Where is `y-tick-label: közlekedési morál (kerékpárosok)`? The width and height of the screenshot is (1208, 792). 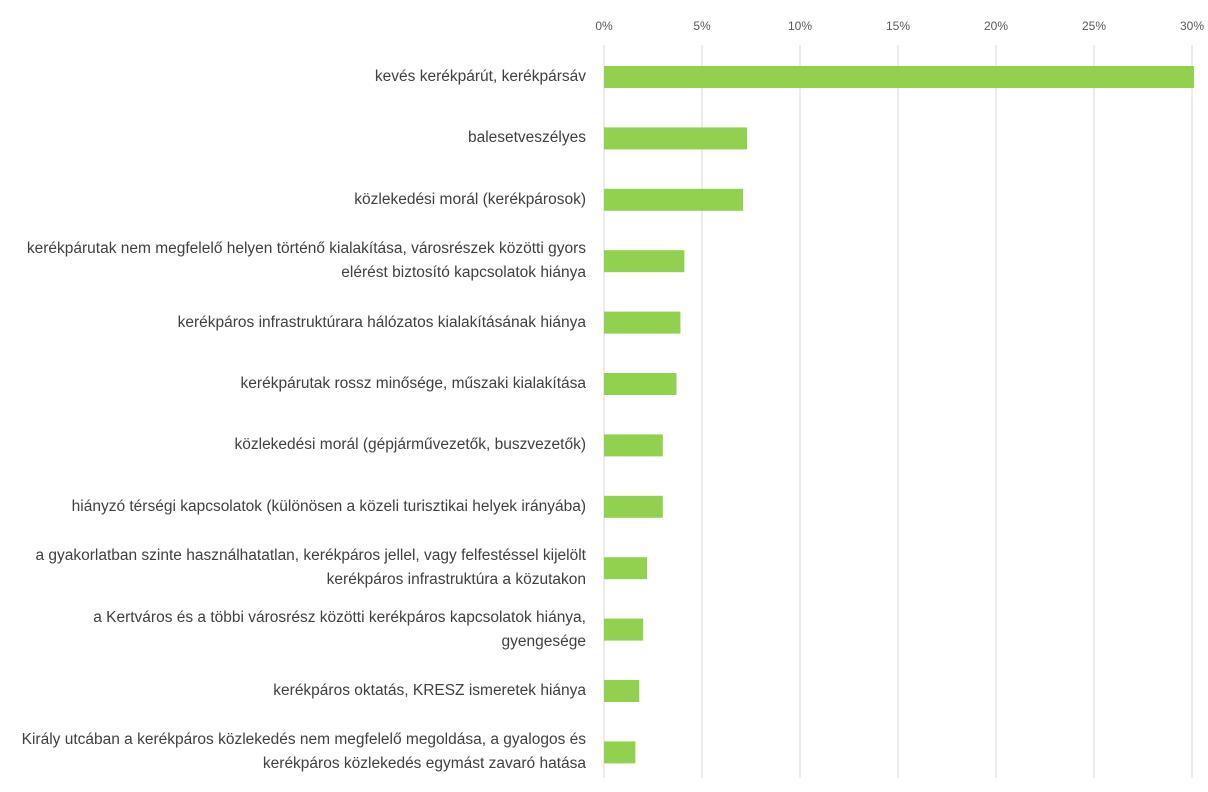 y-tick-label: közlekedési morál (kerékpárosok) is located at coordinates (470, 199).